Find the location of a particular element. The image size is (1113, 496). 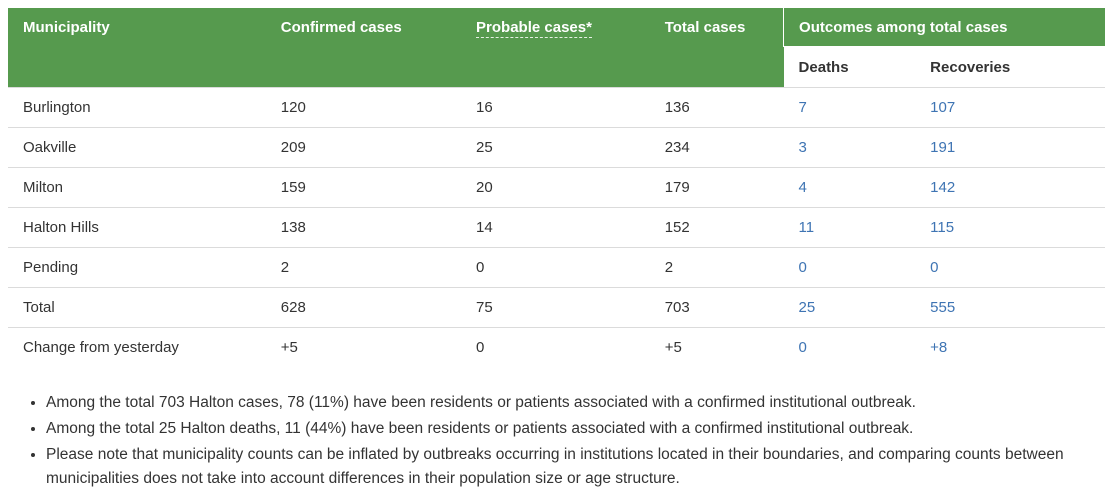

probable-cell: 75 is located at coordinates (555, 307).